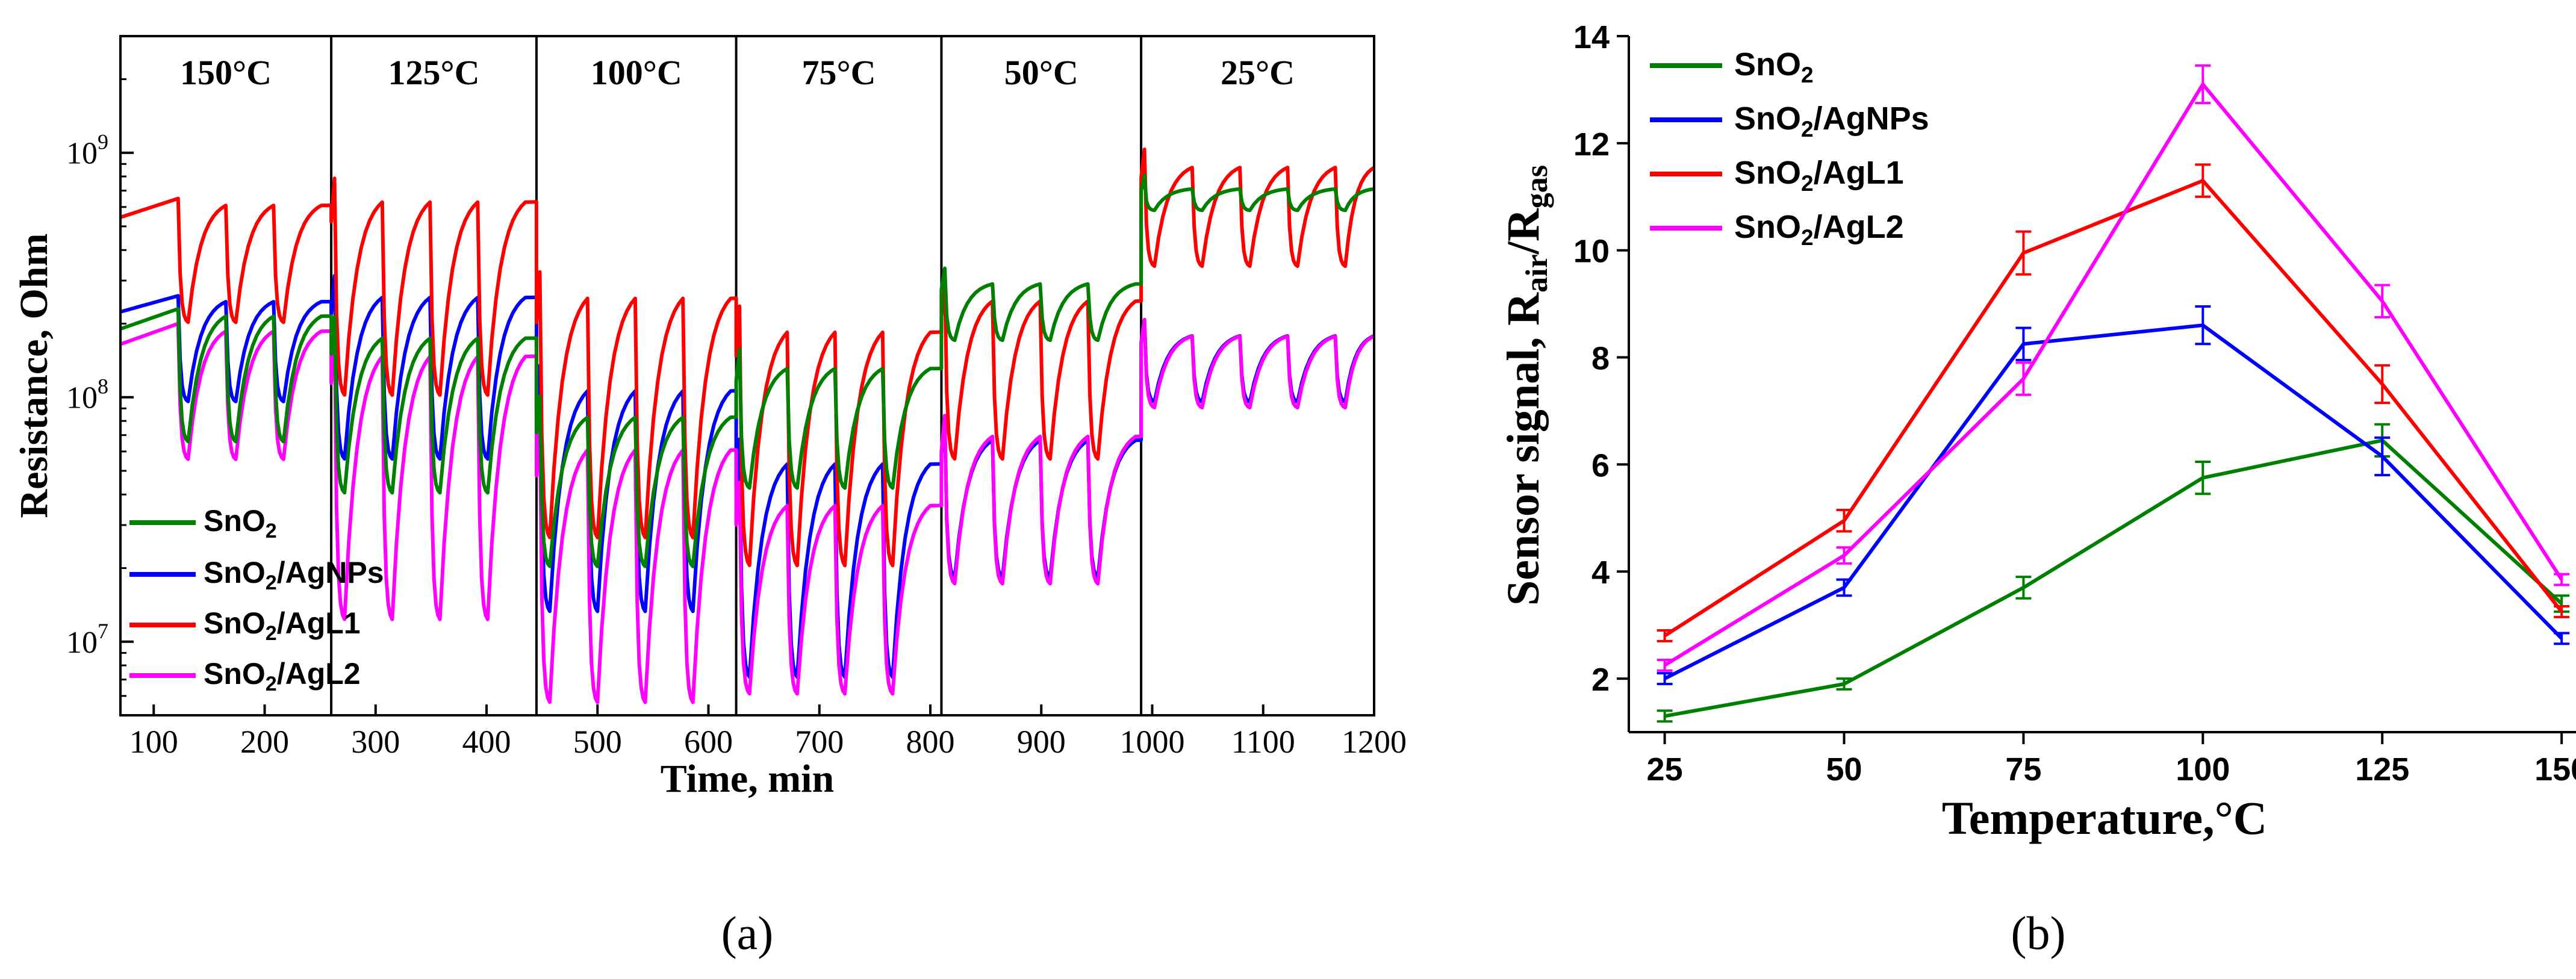 The height and width of the screenshot is (979, 2576). What do you see at coordinates (1591, 252) in the screenshot?
I see `y-tick-label: 10` at bounding box center [1591, 252].